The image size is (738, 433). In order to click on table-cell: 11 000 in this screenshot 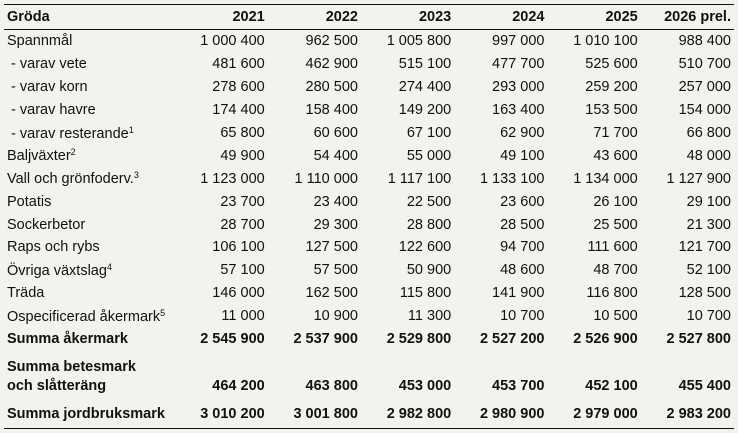, I will do `click(243, 316)`.